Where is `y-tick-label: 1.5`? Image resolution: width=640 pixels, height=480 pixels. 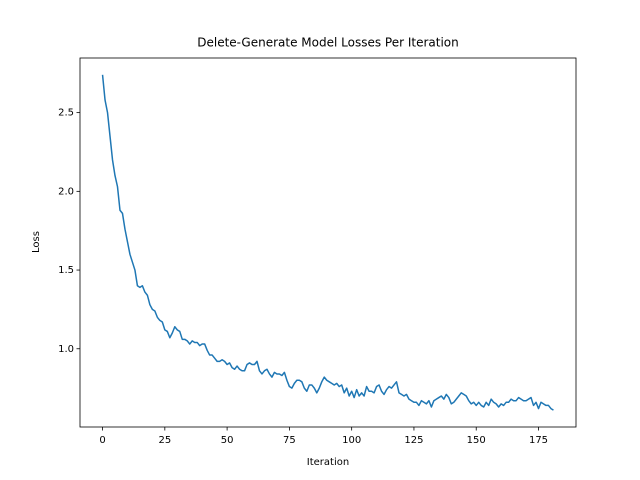 y-tick-label: 1.5 is located at coordinates (66, 270).